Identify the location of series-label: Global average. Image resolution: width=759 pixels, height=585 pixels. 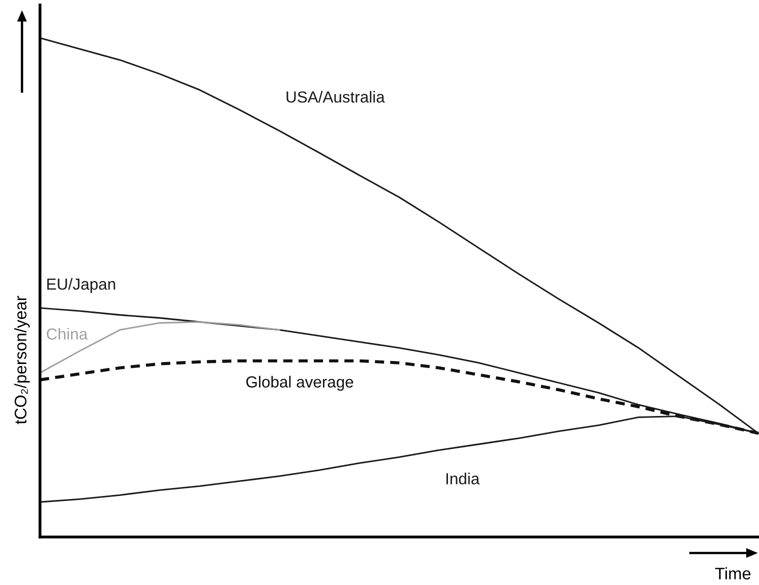
(300, 383).